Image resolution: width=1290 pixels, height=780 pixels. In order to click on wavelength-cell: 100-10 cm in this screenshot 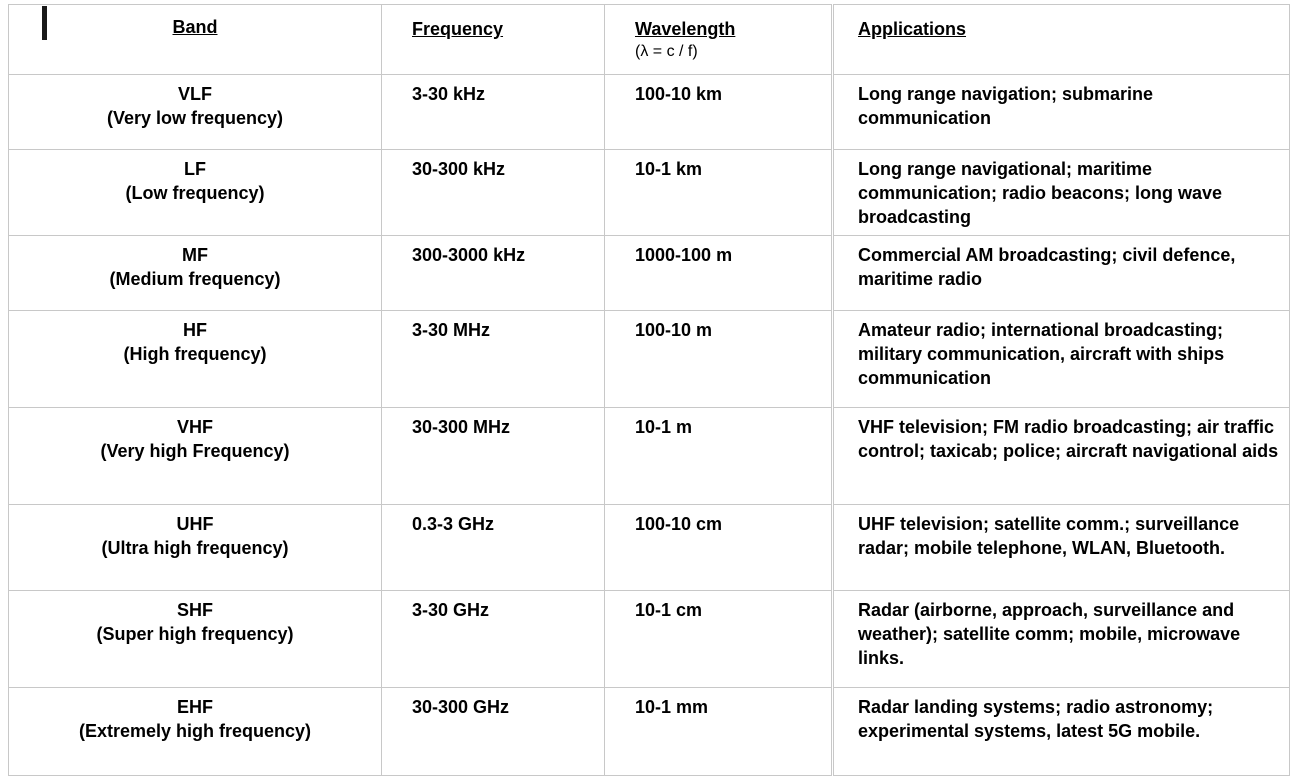, I will do `click(719, 547)`.